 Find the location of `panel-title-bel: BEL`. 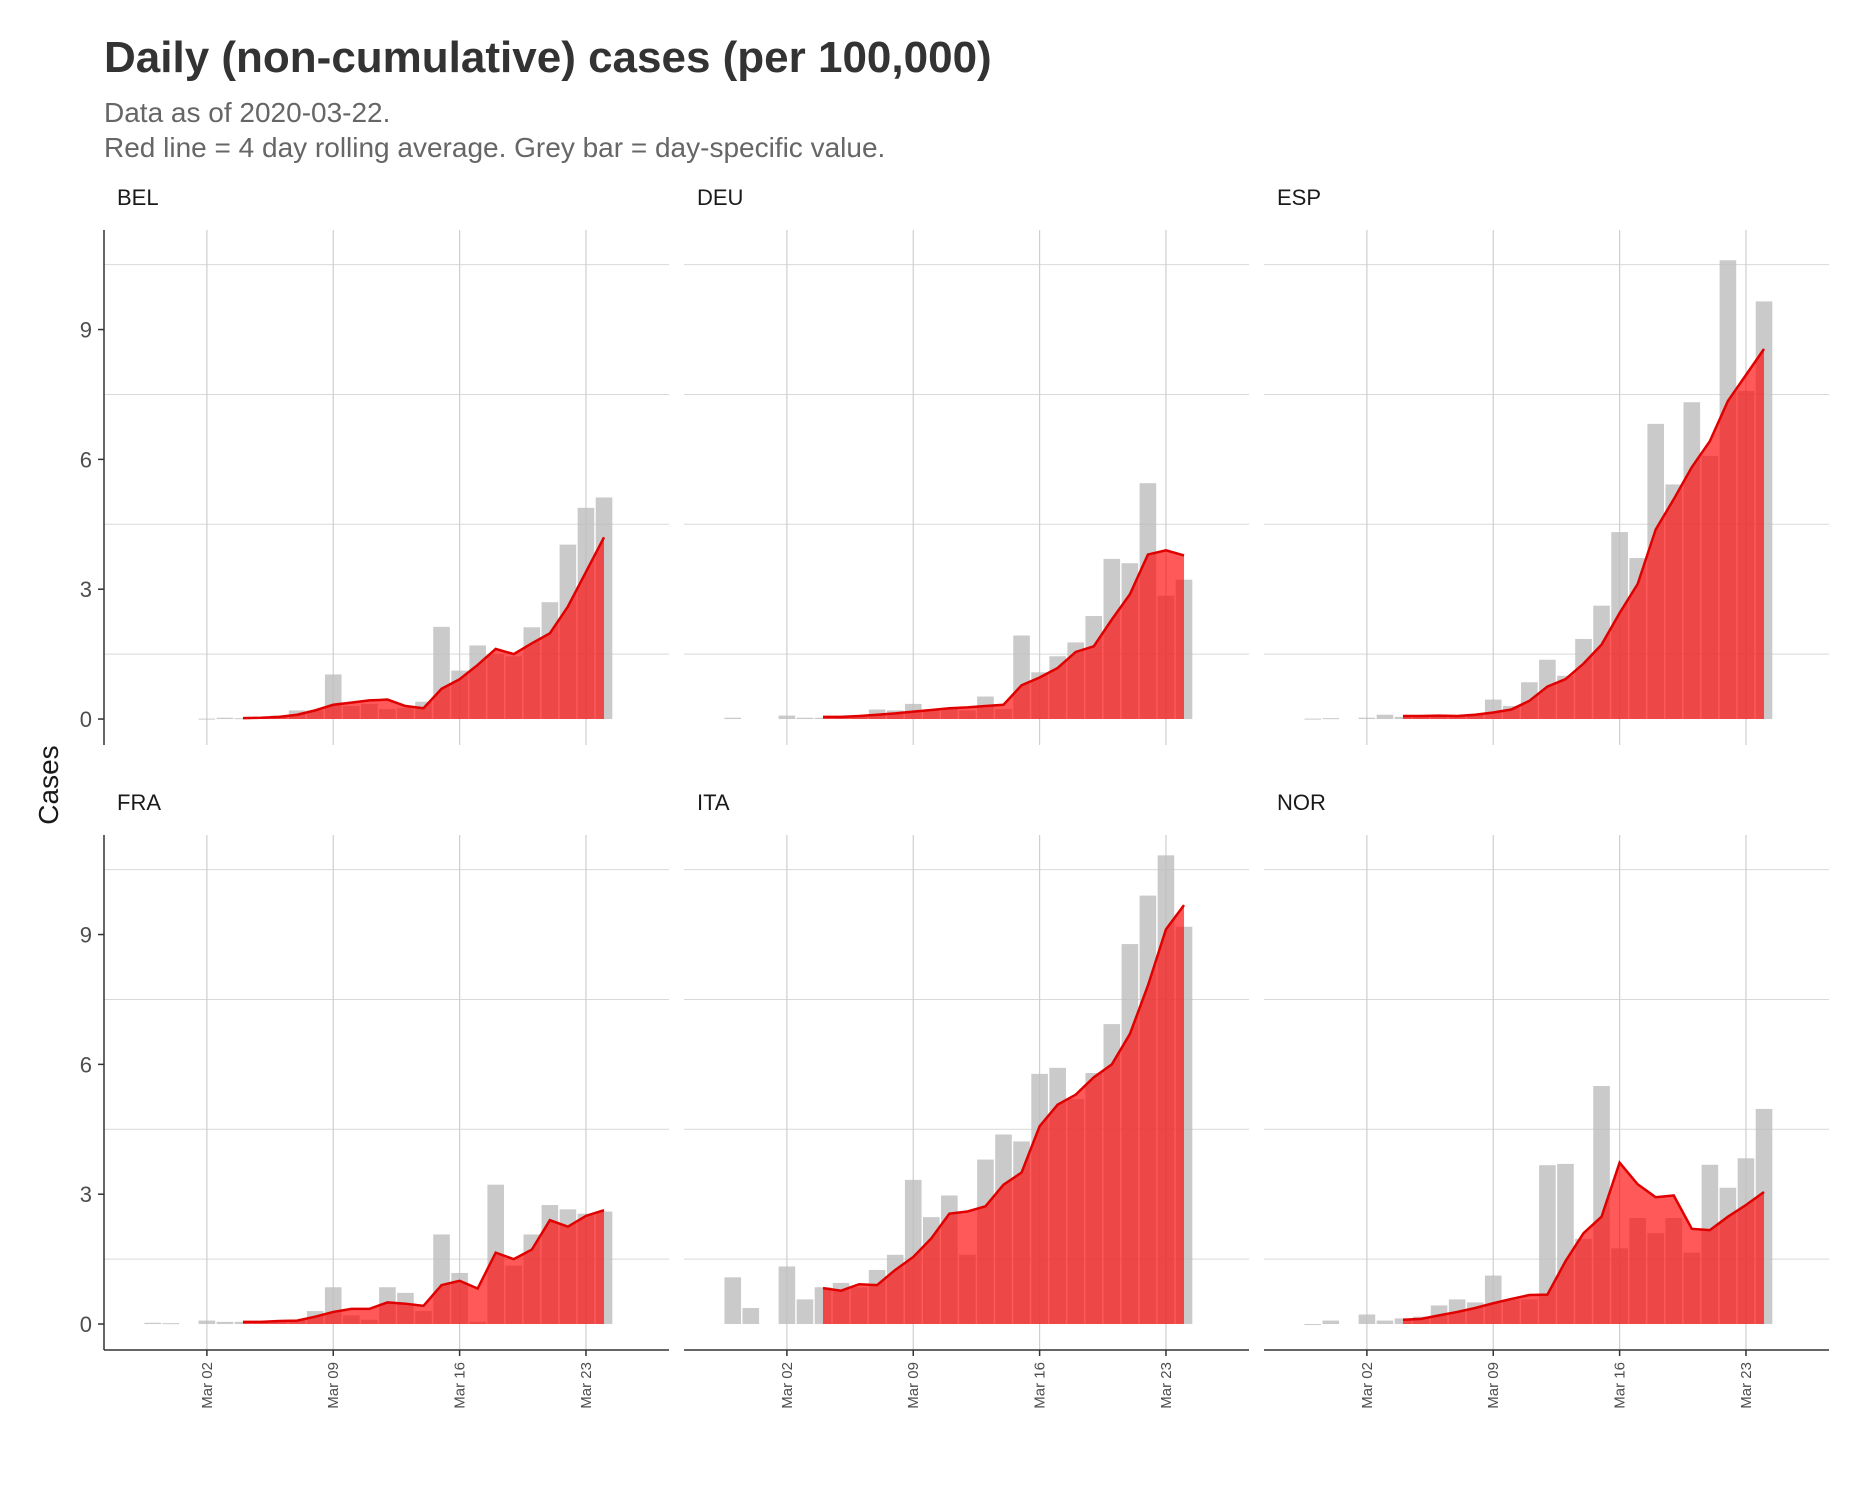

panel-title-bel: BEL is located at coordinates (138, 197).